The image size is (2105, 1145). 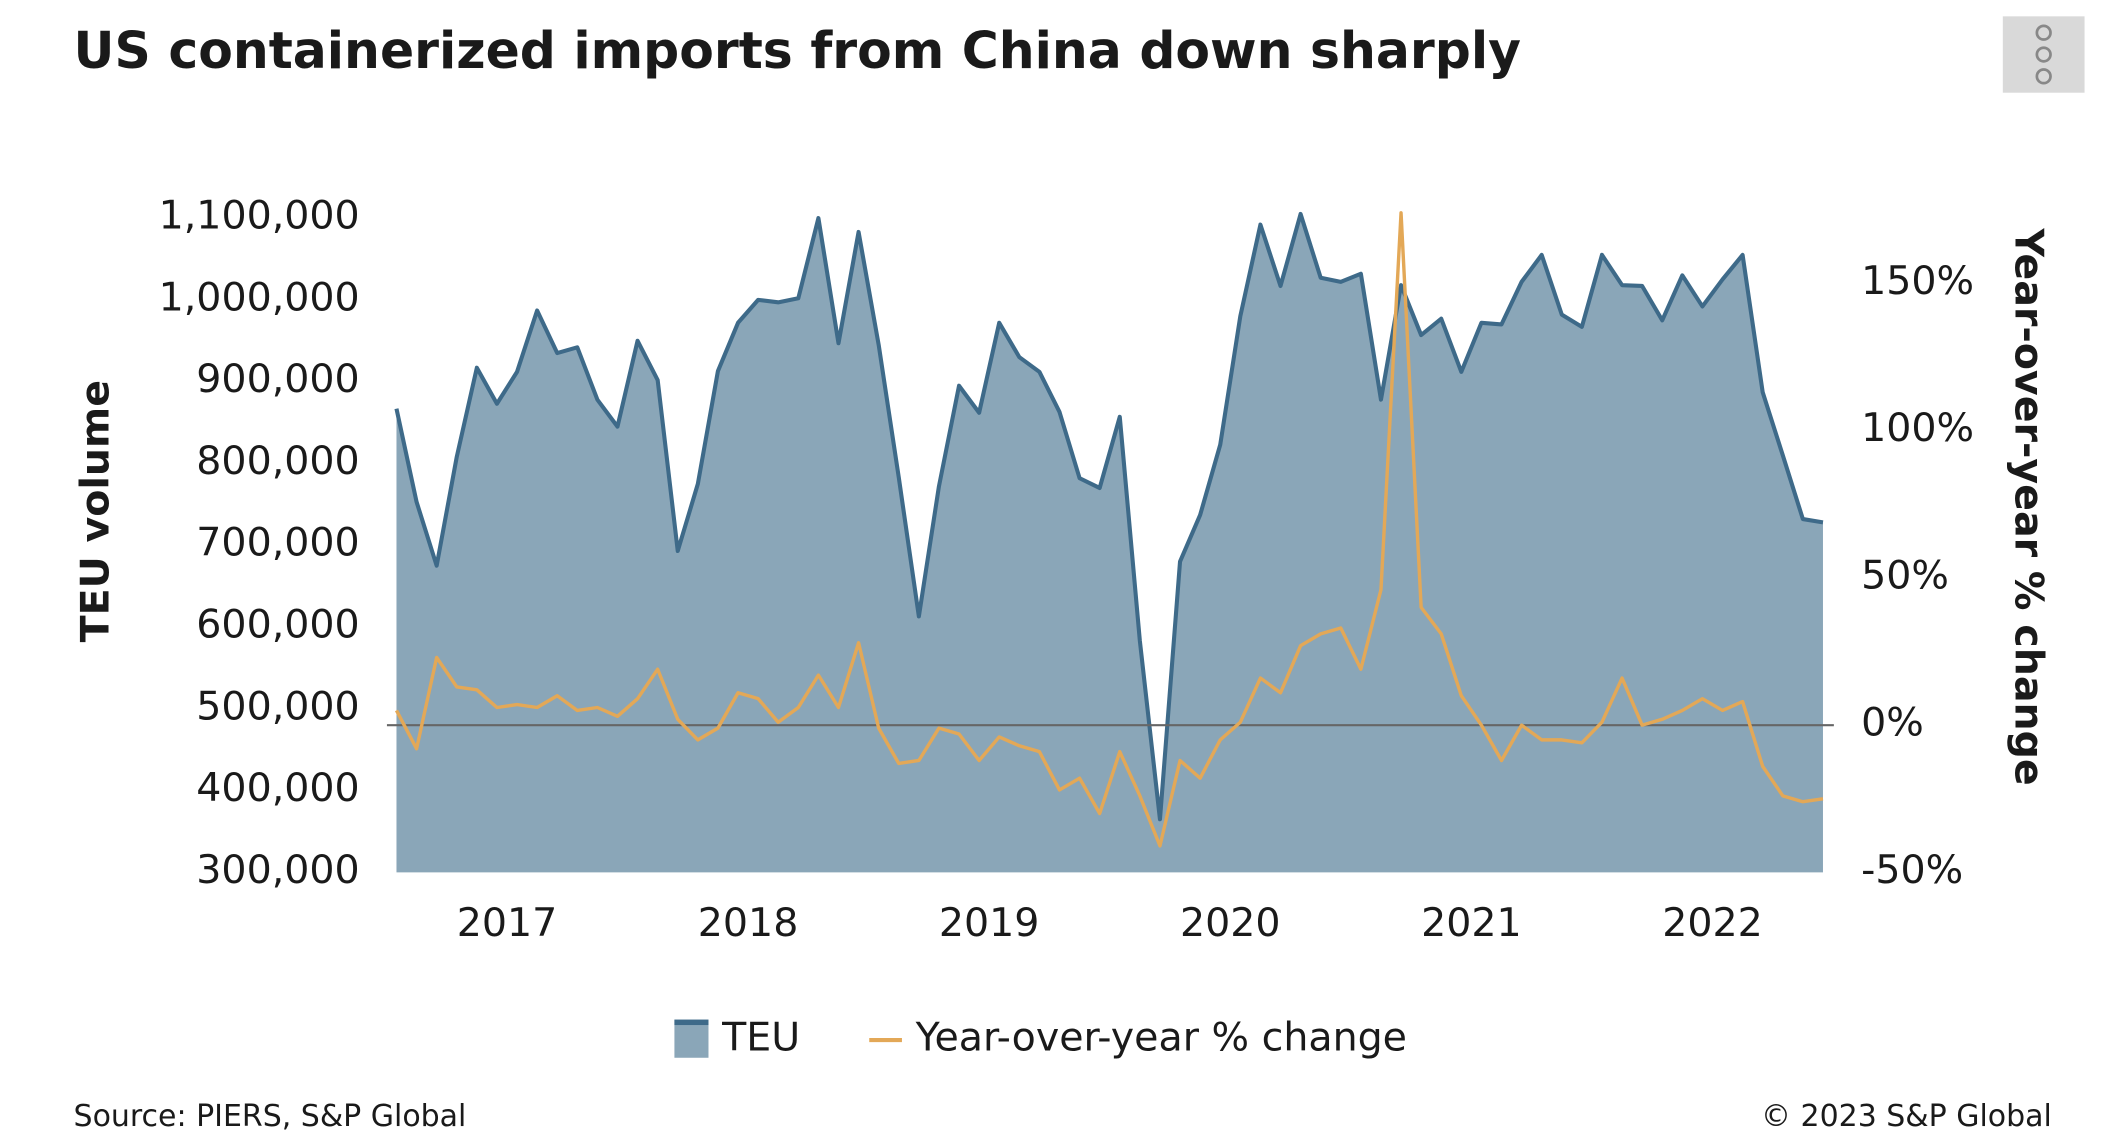 I want to click on legend-swatch, so click(x=691, y=1038).